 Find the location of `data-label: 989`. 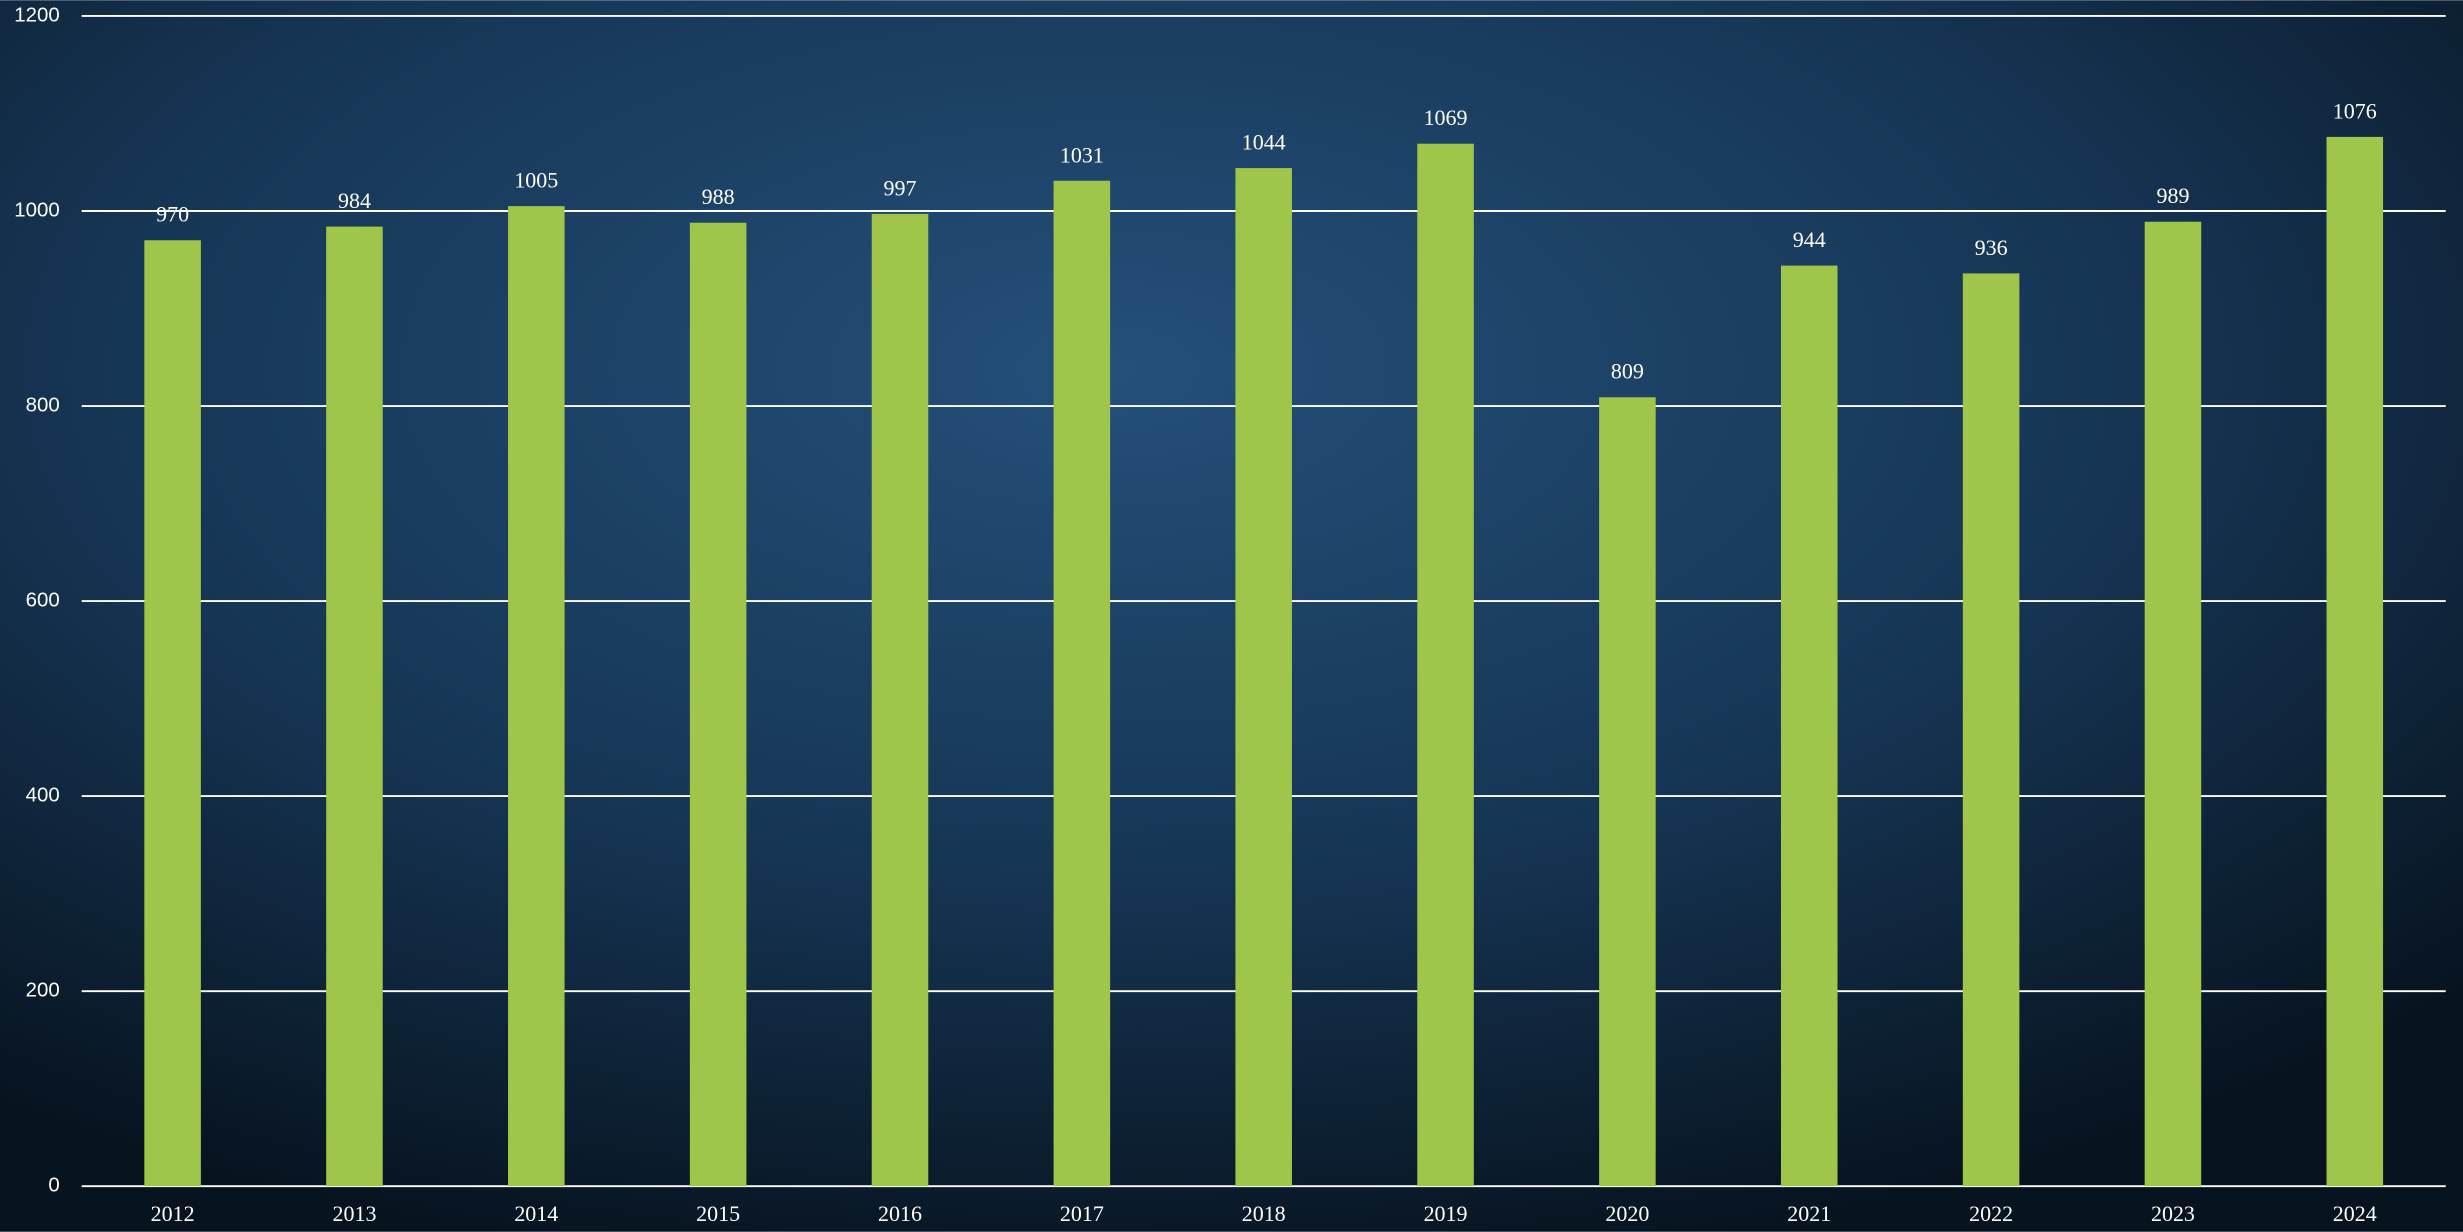

data-label: 989 is located at coordinates (2172, 195).